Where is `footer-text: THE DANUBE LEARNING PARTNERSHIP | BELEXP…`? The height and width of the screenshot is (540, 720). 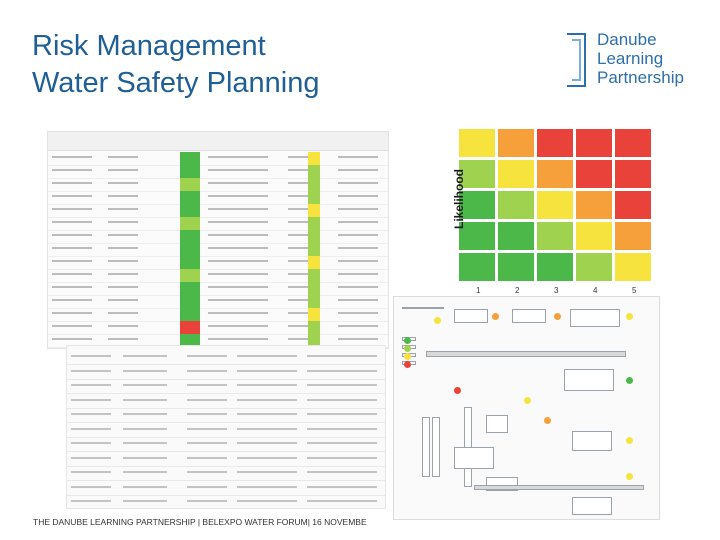
footer-text: THE DANUBE LEARNING PARTNERSHIP | BELEXP… is located at coordinates (200, 522).